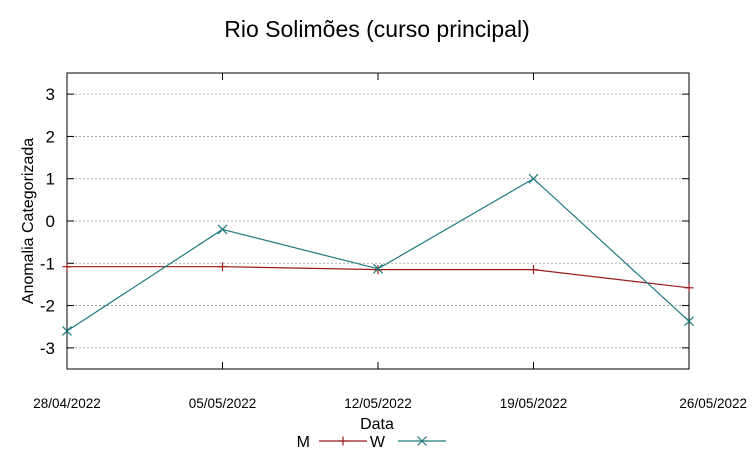 This screenshot has height=459, width=753. Describe the element at coordinates (303, 442) in the screenshot. I see `legend-label-m: M` at that location.